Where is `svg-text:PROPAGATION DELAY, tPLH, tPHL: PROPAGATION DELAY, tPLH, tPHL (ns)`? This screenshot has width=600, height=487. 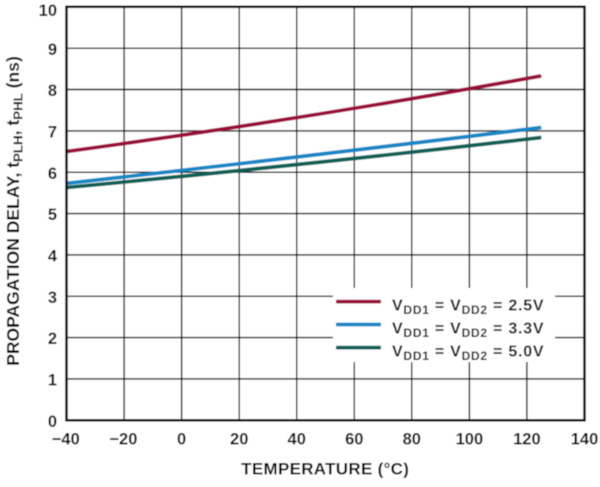 svg-text:PROPAGATION DELAY, tPLH, tPHL: PROPAGATION DELAY, tPLH, tPHL (ns) is located at coordinates (14, 211).